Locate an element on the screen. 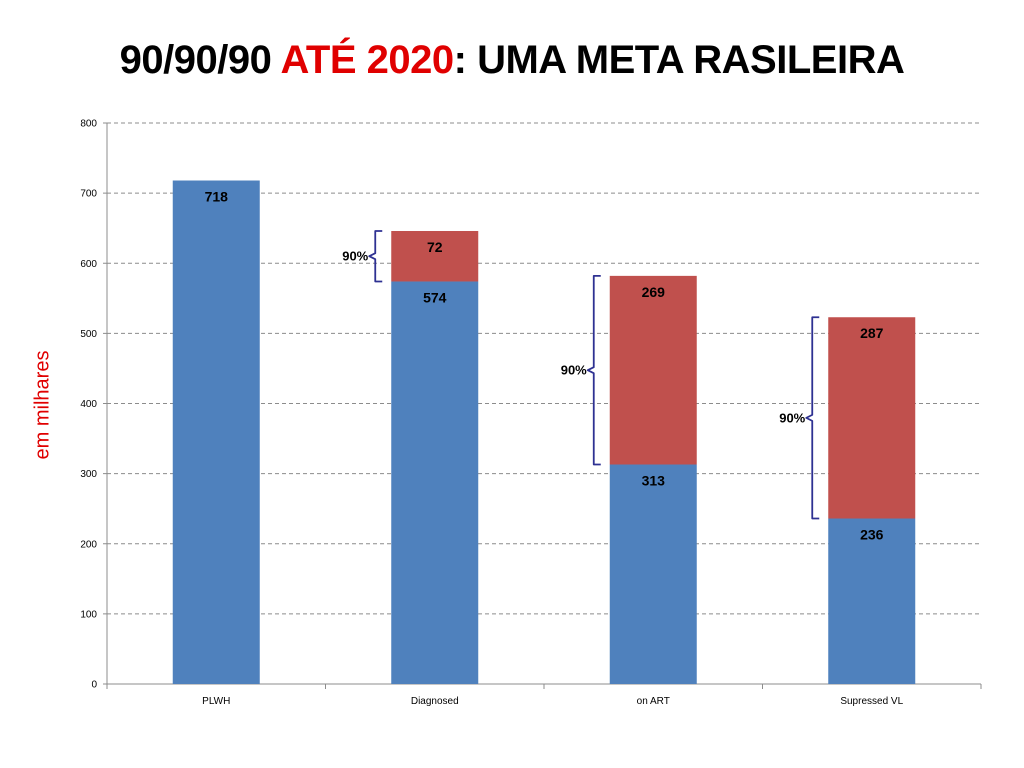  y-tick-label: 100 is located at coordinates (88, 614).